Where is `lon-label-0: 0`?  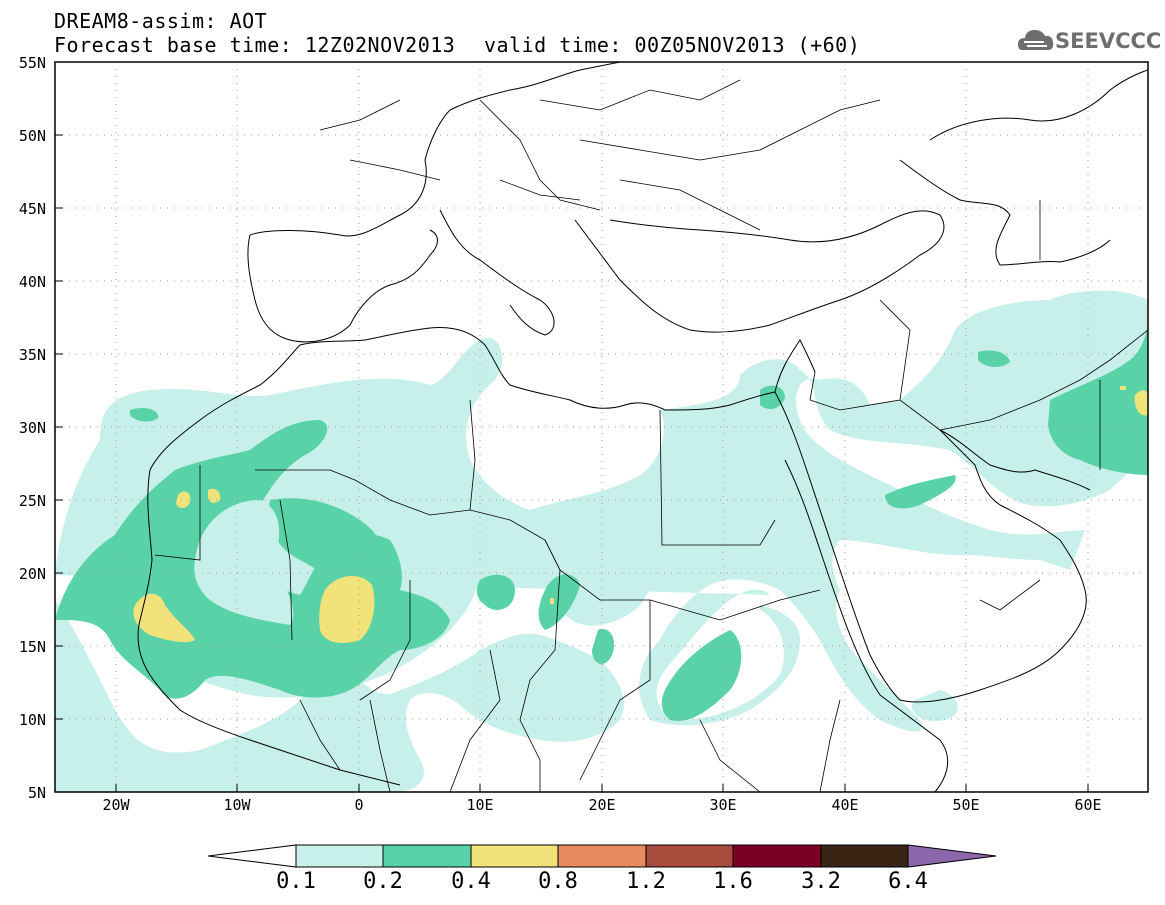
lon-label-0: 0 is located at coordinates (359, 805).